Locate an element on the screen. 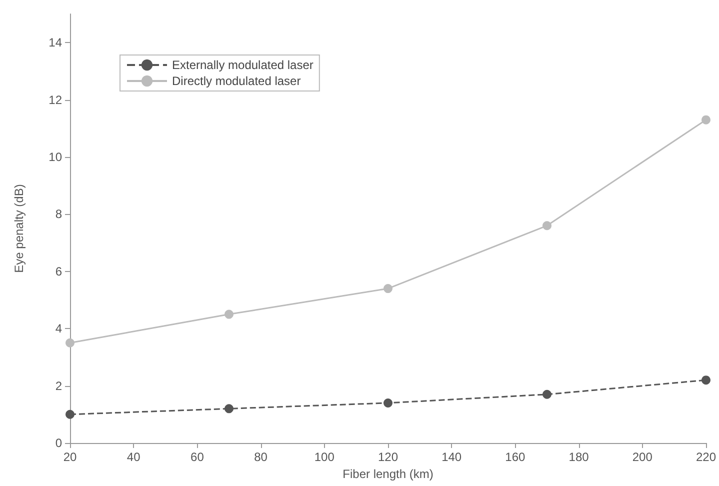 Image resolution: width=719 pixels, height=486 pixels. x-tick-label: 80 is located at coordinates (261, 457).